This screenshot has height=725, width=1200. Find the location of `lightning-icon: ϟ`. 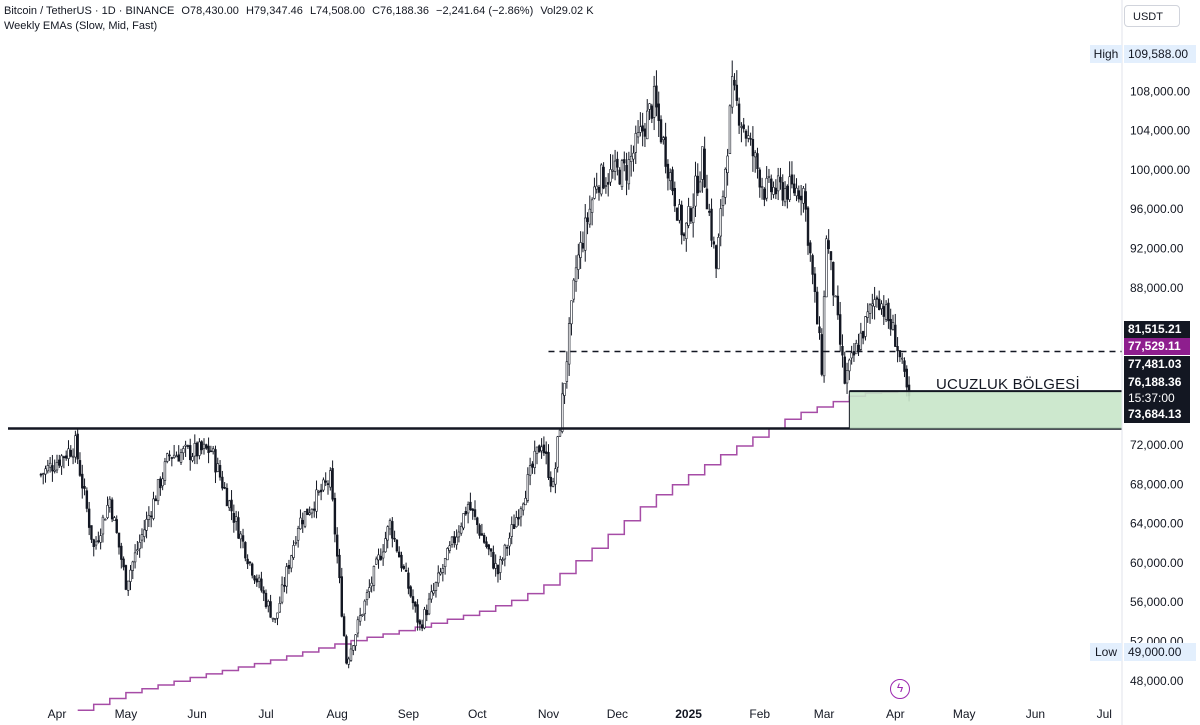

lightning-icon: ϟ is located at coordinates (900, 689).